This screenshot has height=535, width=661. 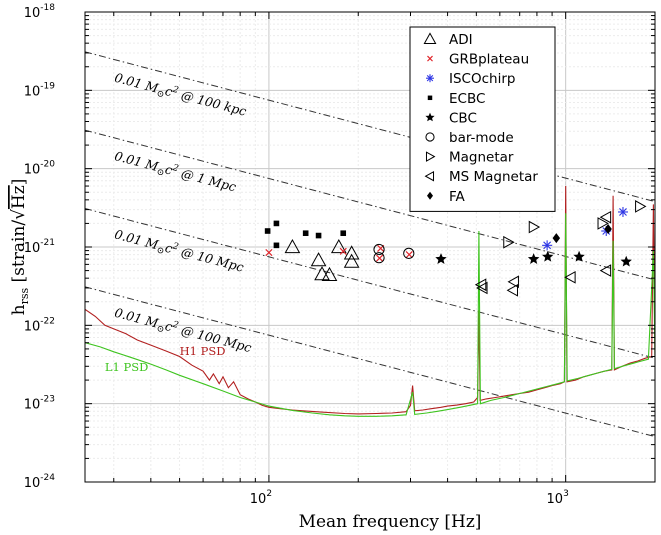 I want to click on y-tick-label: 10-20, so click(x=40, y=169).